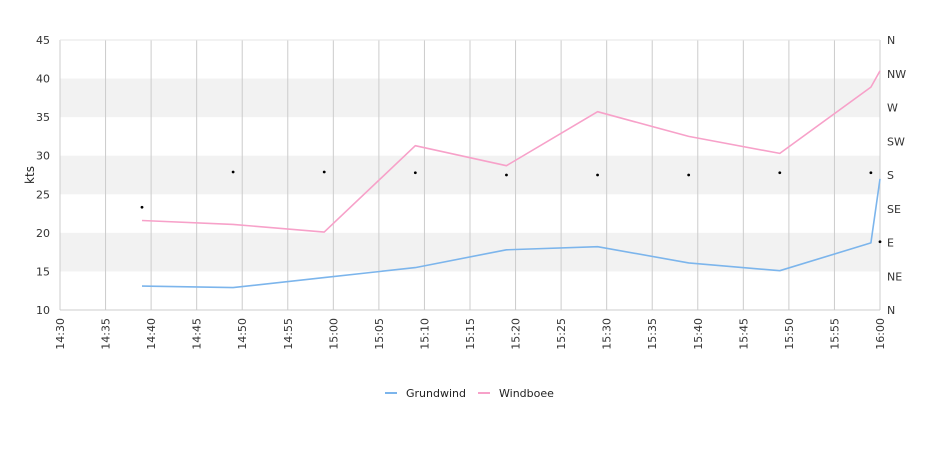 This screenshot has height=450, width=940. What do you see at coordinates (890, 243) in the screenshot?
I see `direction-tick-label: E` at bounding box center [890, 243].